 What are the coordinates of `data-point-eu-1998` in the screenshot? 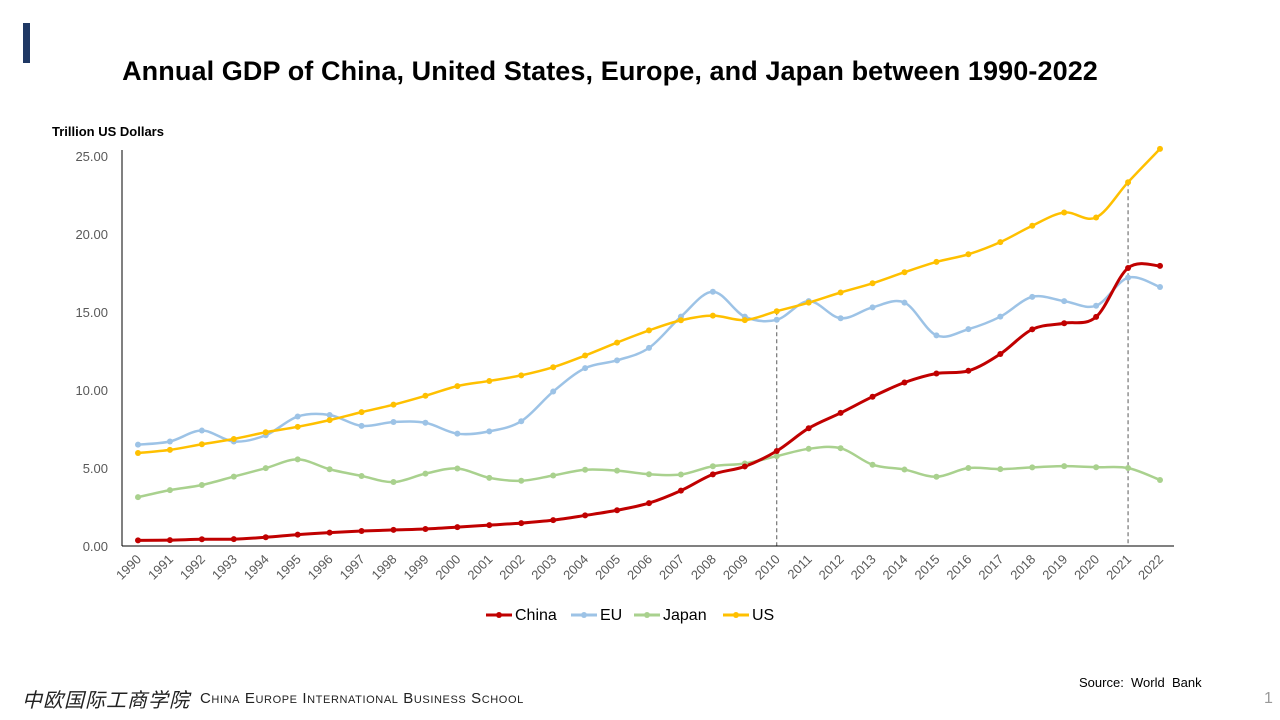 It's located at (393, 421).